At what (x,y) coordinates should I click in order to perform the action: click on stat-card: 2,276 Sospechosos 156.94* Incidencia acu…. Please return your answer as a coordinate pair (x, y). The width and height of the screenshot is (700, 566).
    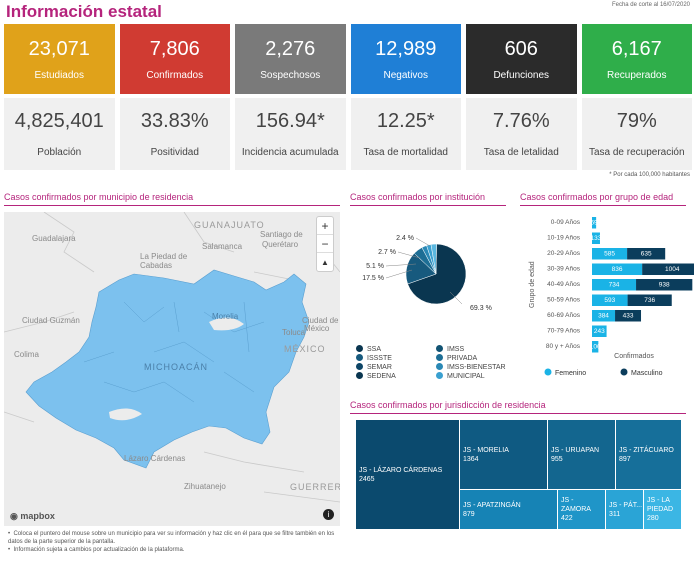
    Looking at the image, I should click on (290, 97).